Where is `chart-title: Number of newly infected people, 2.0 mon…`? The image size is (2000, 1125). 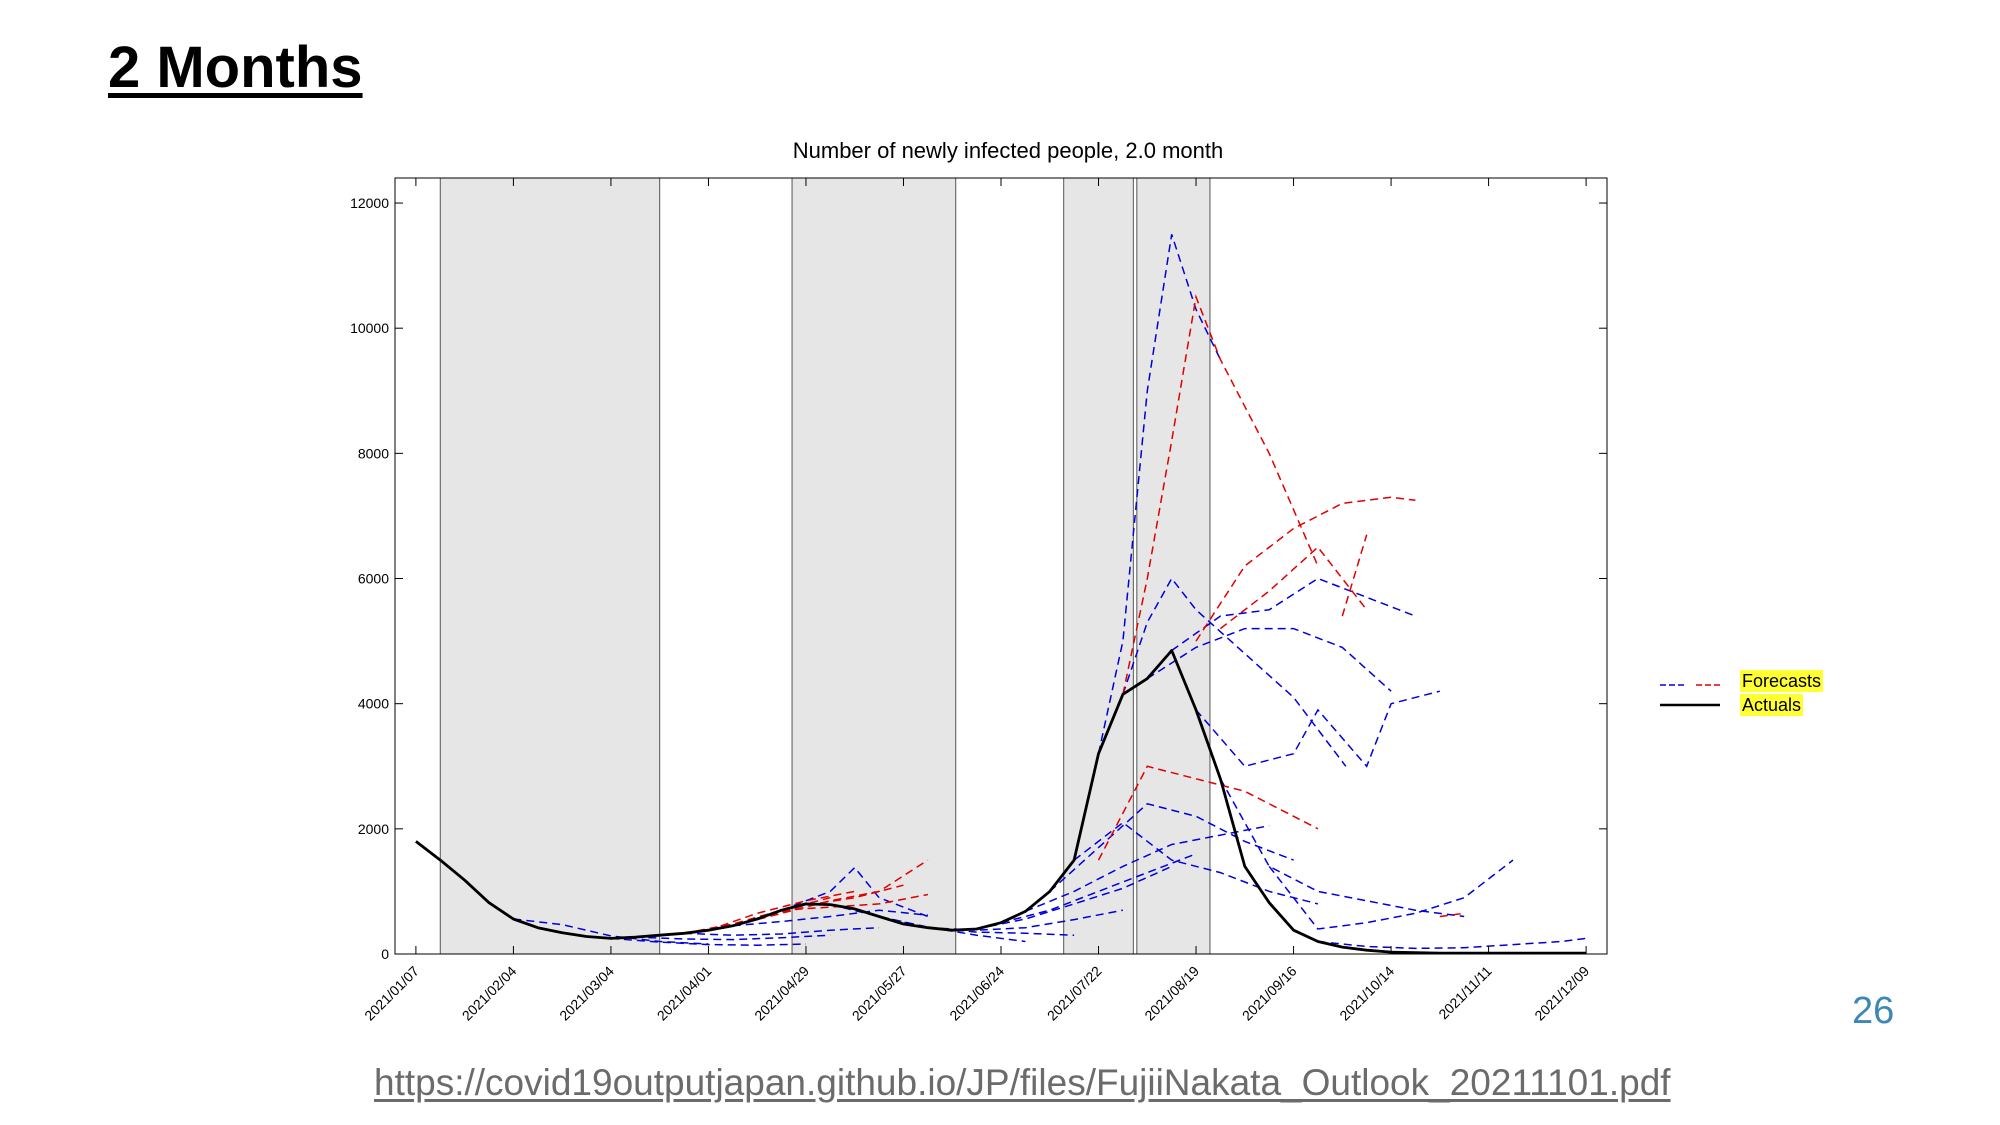
chart-title: Number of newly infected people, 2.0 mon… is located at coordinates (1008, 150).